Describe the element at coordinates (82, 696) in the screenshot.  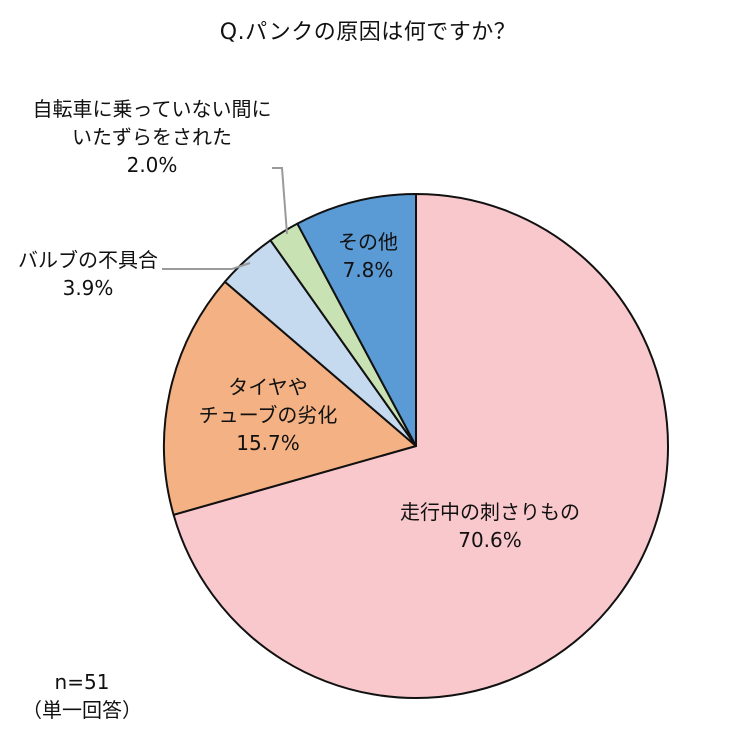
I see `sample-note: n=51 （単一回答）` at that location.